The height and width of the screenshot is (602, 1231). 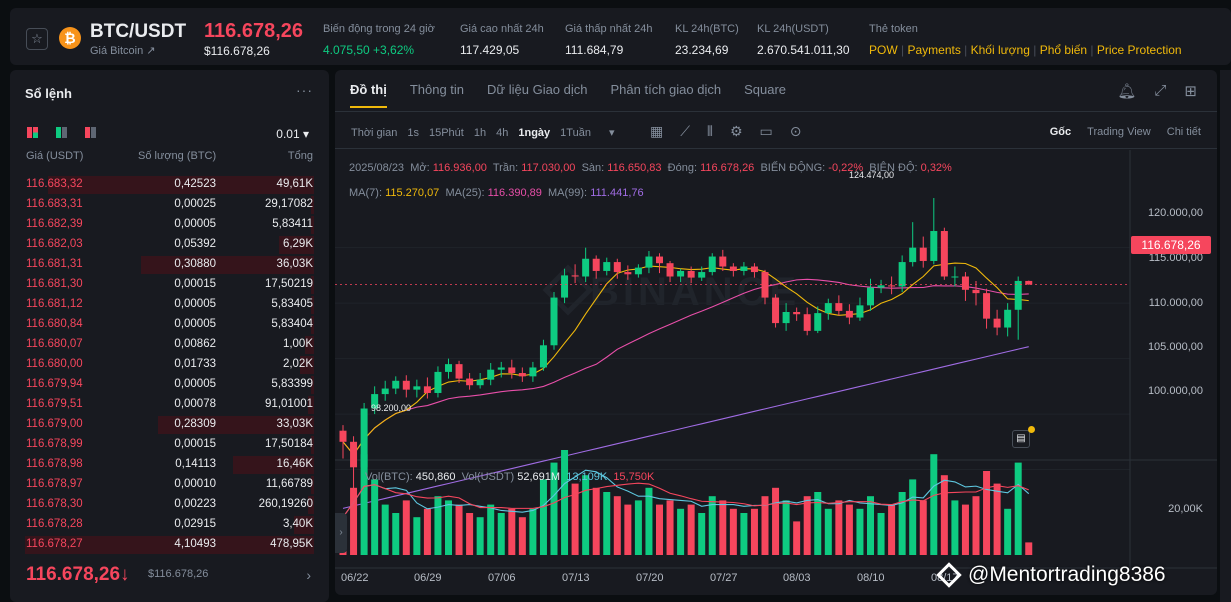 What do you see at coordinates (169, 304) in the screenshot?
I see `ask-row: 116.681,12 0,00005 5,83405` at bounding box center [169, 304].